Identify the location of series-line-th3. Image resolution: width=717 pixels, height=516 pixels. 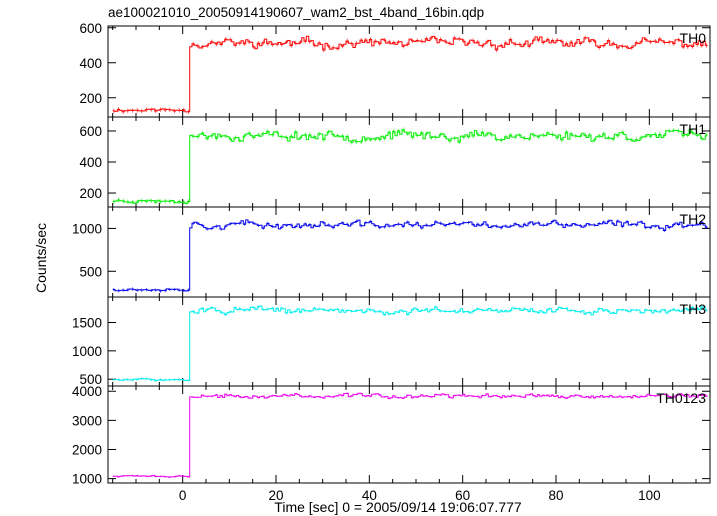
(410, 343).